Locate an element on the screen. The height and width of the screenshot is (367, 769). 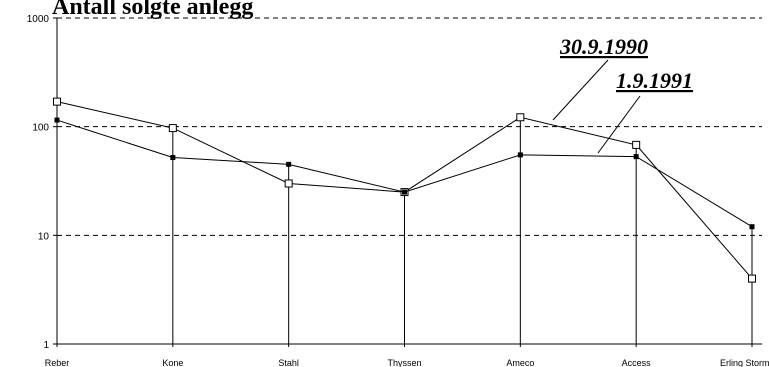
x-category-label: Erling Storm is located at coordinates (744, 362).